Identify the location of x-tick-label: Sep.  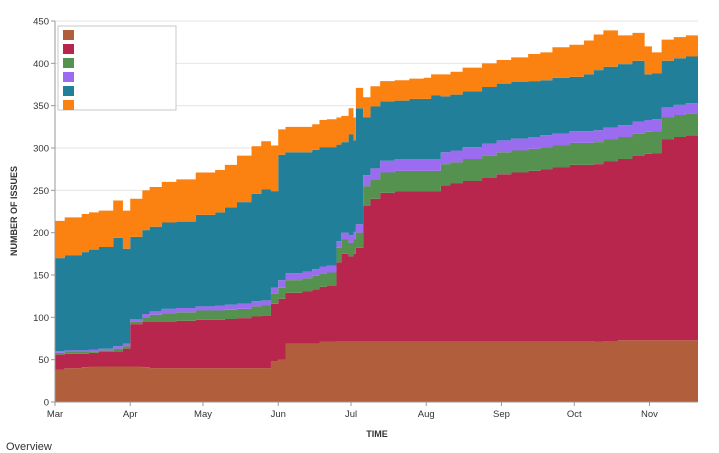
(501, 414).